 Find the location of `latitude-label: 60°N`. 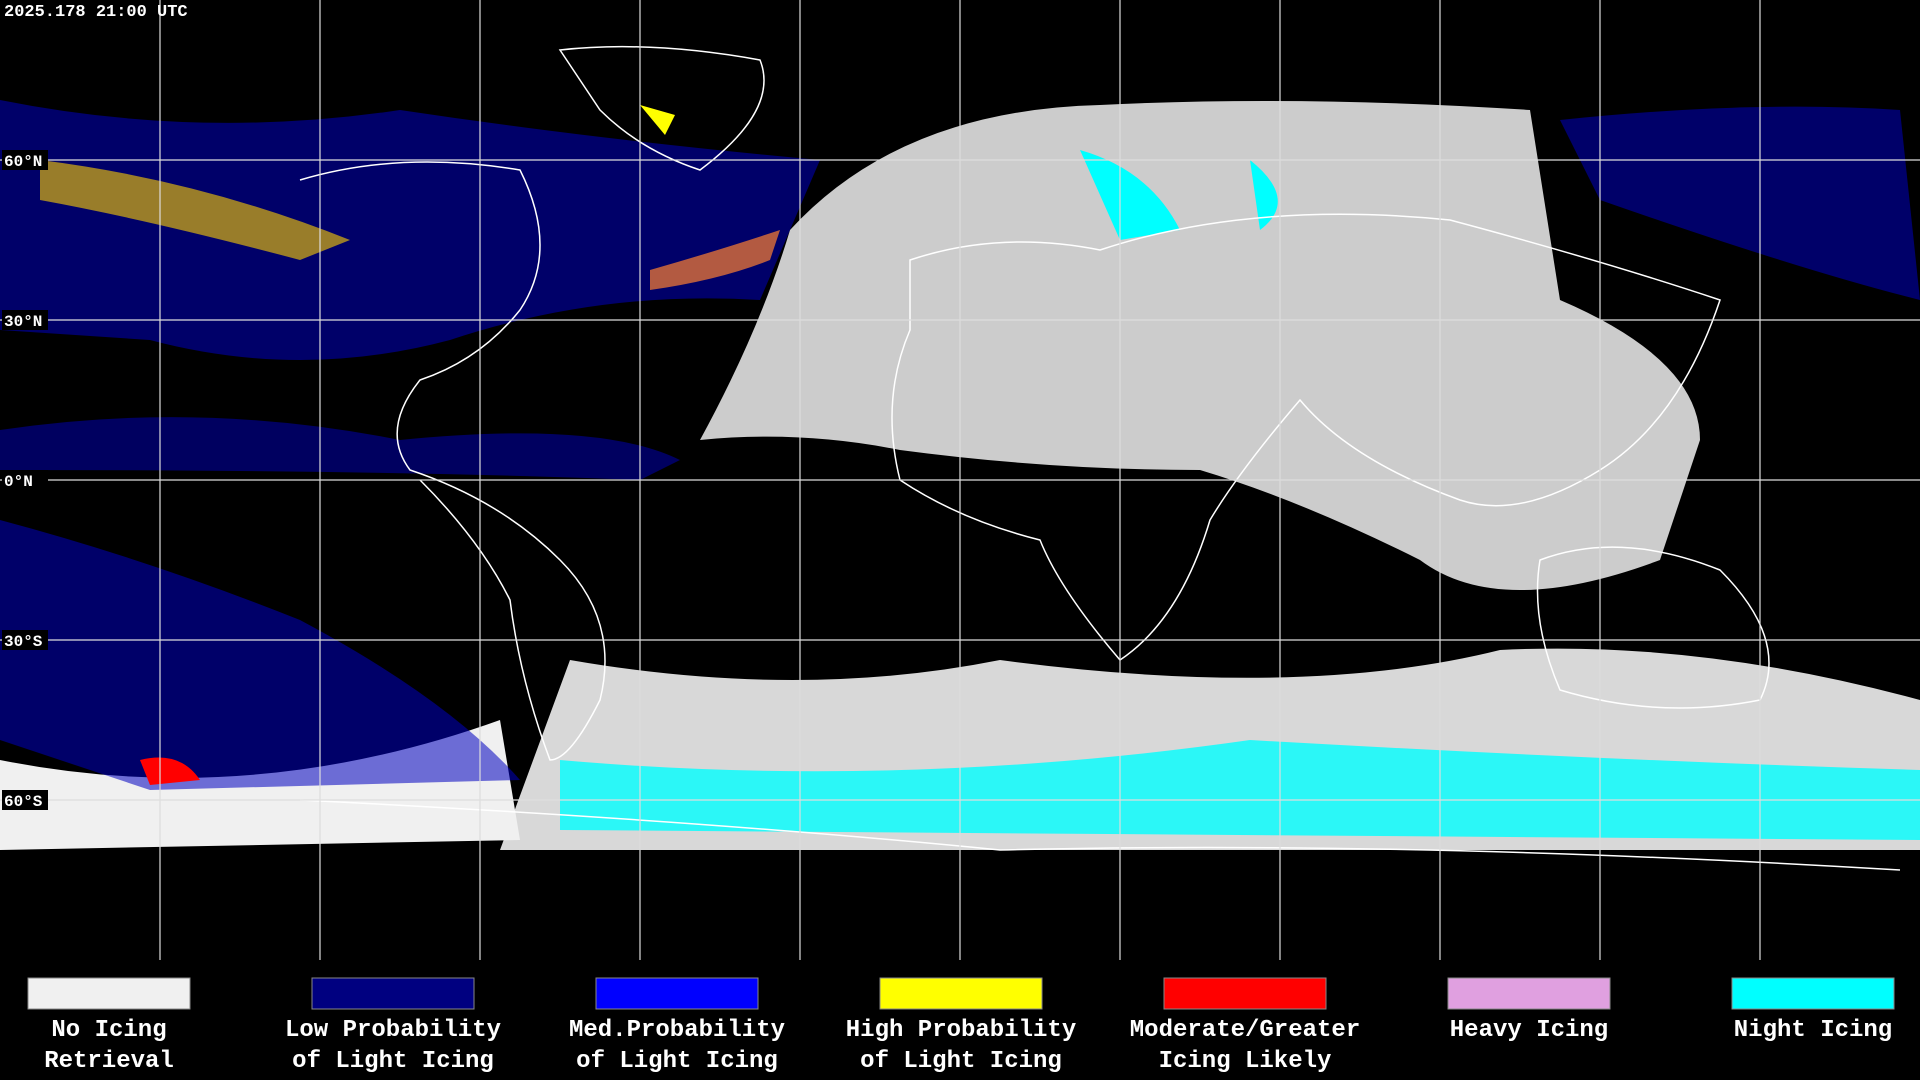

latitude-label: 60°N is located at coordinates (23, 162).